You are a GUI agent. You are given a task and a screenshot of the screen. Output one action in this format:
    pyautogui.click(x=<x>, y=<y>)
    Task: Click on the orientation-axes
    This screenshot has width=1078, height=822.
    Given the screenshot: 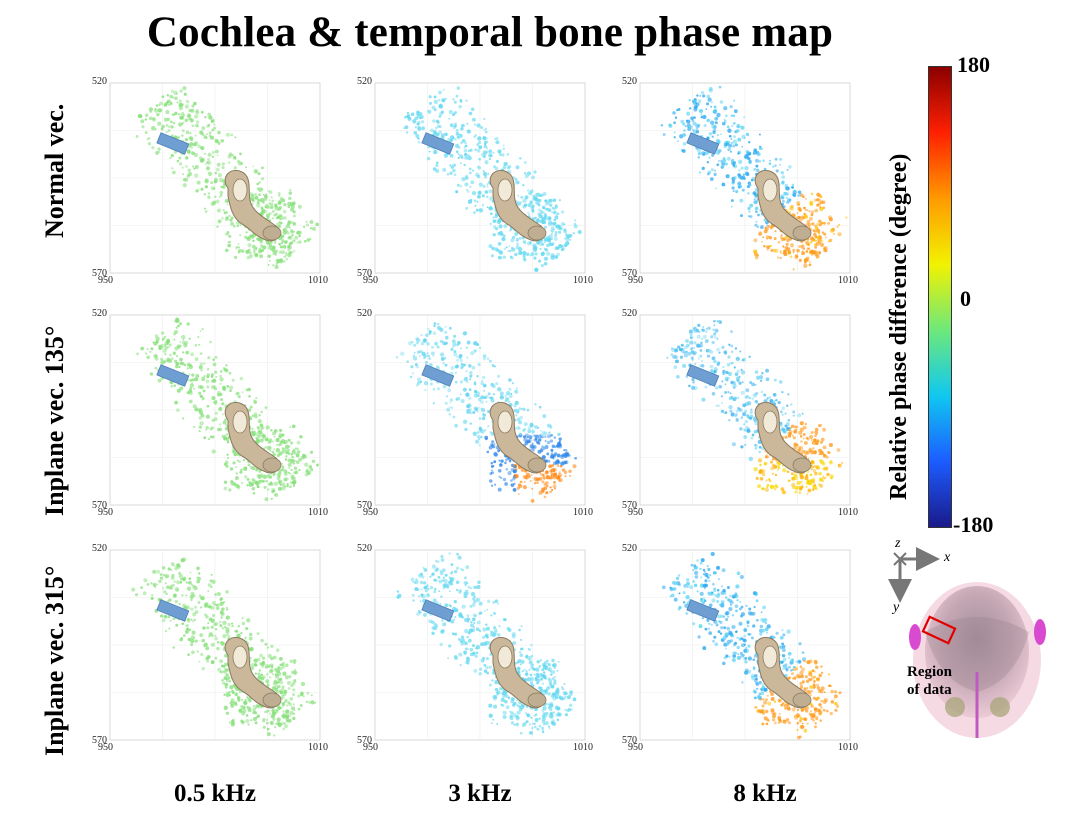 What is the action you would take?
    pyautogui.click(x=924, y=580)
    